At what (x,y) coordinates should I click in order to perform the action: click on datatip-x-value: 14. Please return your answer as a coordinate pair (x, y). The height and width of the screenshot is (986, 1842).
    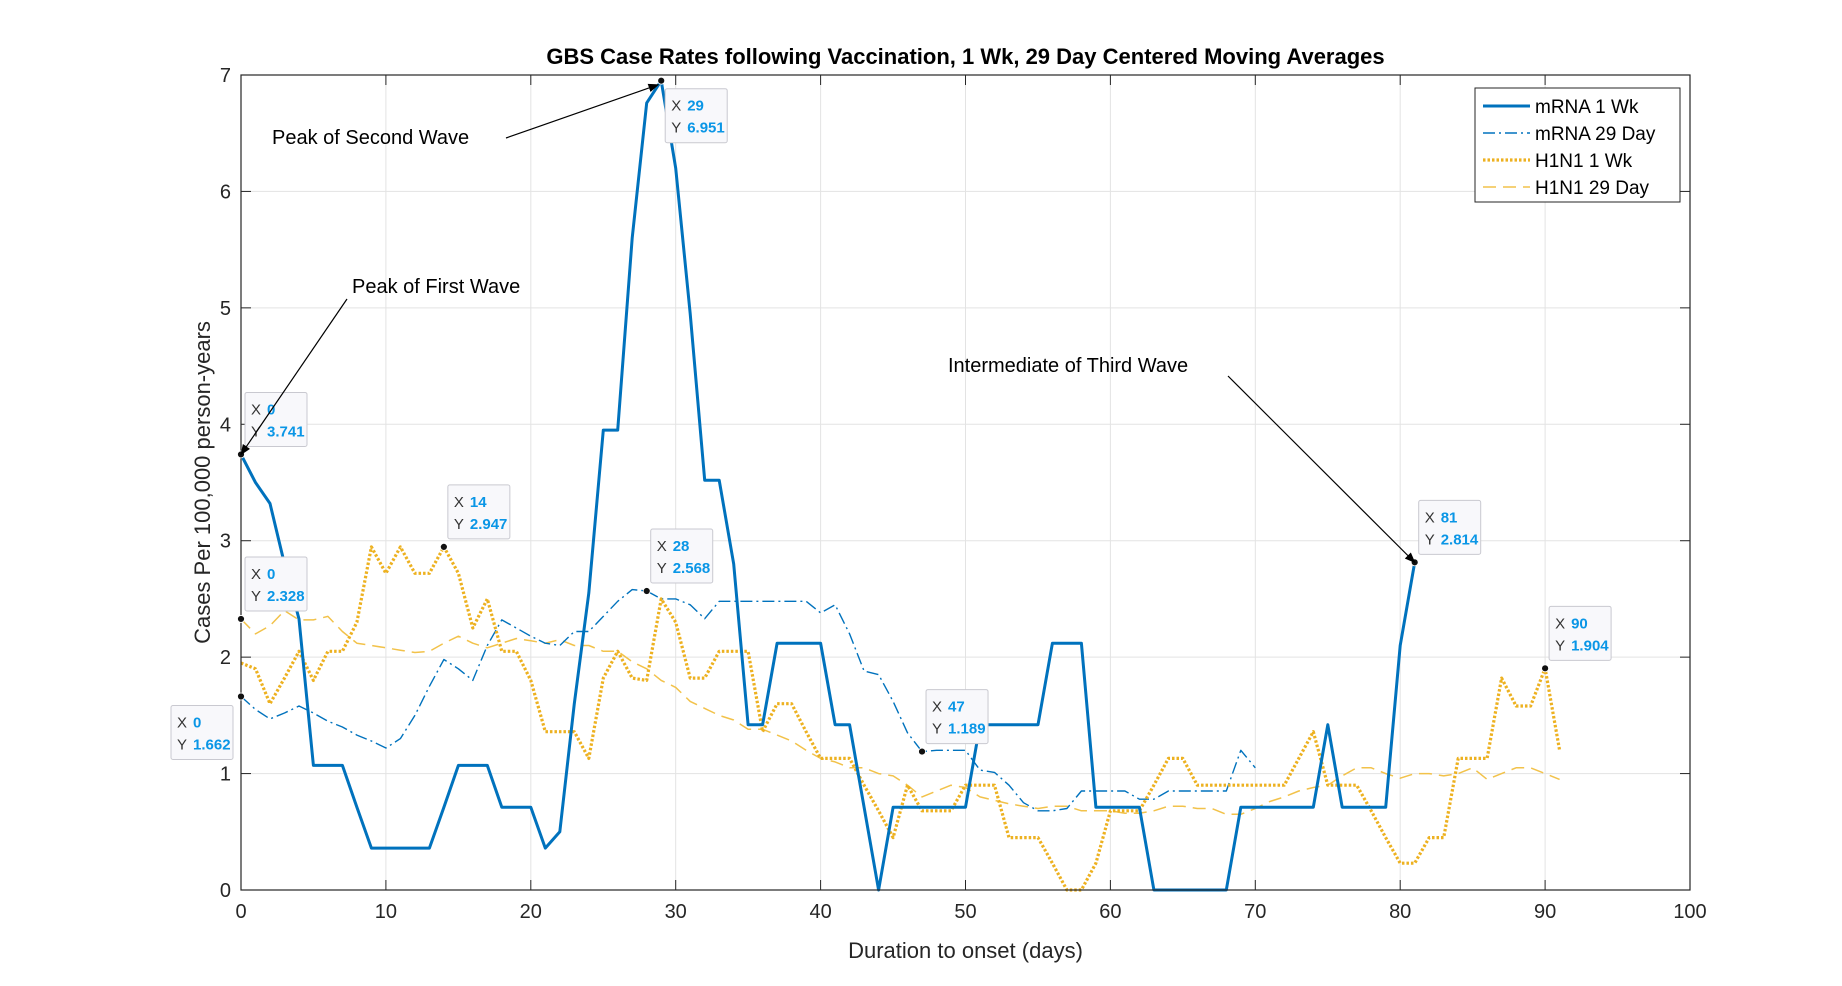
    Looking at the image, I should click on (478, 502).